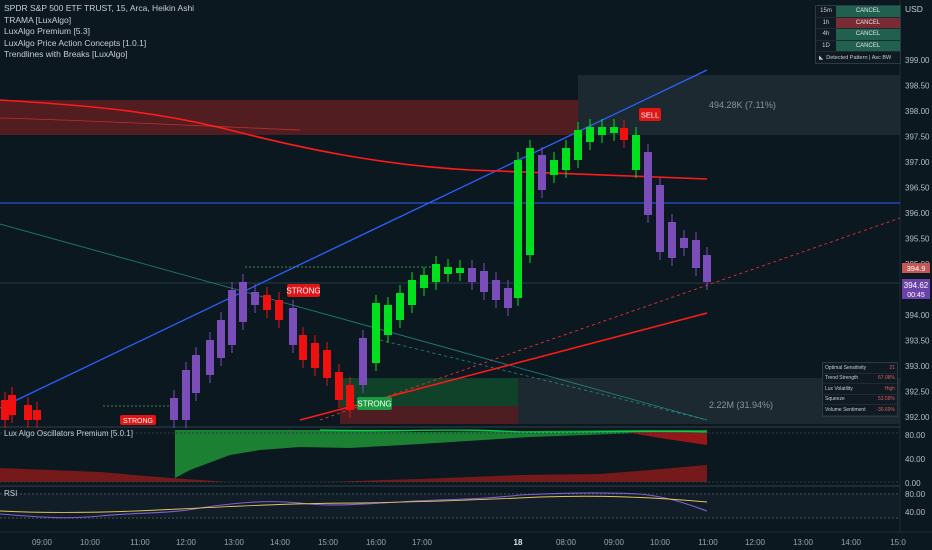 This screenshot has height=550, width=932. Describe the element at coordinates (914, 9) in the screenshot. I see `currency-label: USD` at that location.